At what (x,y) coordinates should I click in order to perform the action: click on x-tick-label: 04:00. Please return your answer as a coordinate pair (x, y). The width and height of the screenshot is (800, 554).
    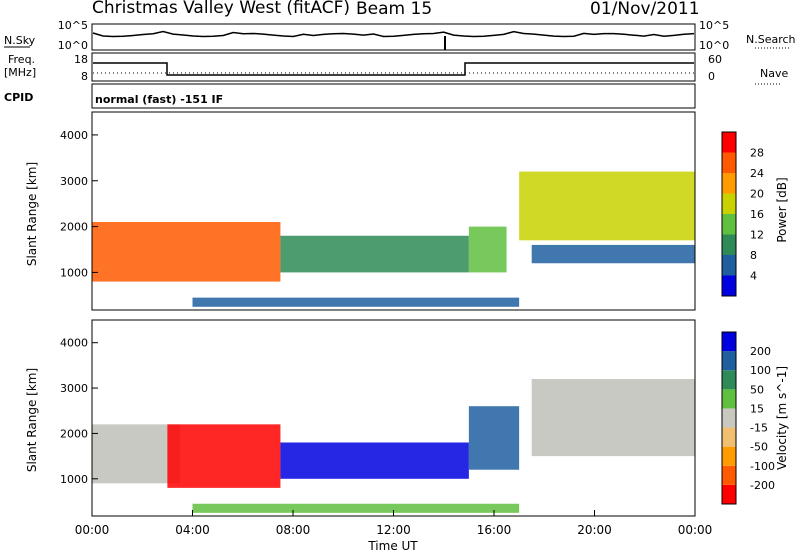
    Looking at the image, I should click on (192, 530).